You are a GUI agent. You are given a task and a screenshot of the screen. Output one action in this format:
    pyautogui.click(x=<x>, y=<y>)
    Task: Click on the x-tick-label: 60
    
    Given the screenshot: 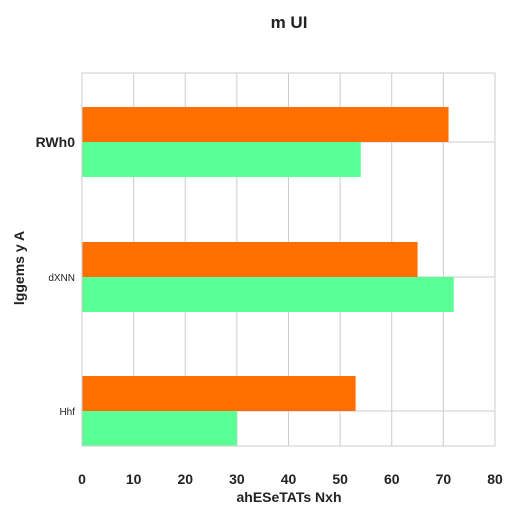 What is the action you would take?
    pyautogui.click(x=392, y=479)
    